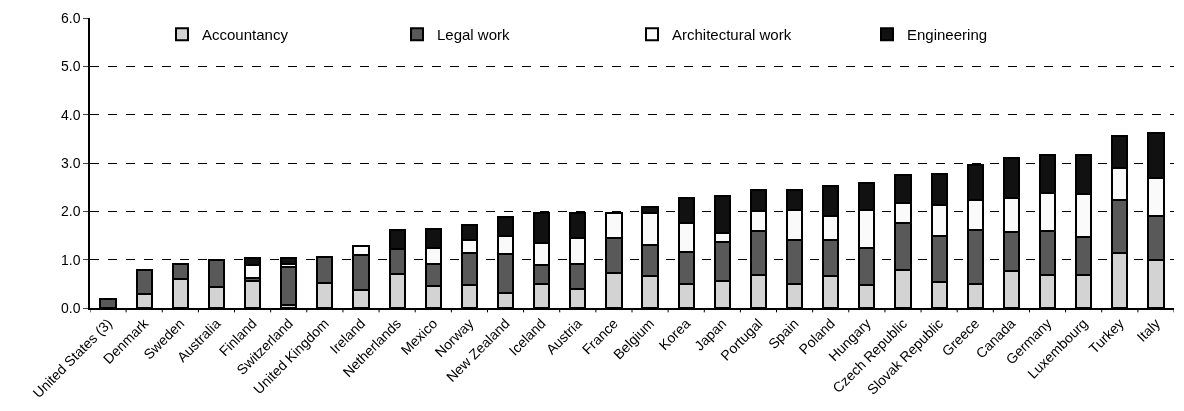 Image resolution: width=1184 pixels, height=411 pixels. What do you see at coordinates (70, 114) in the screenshot?
I see `y-tick-label: 4.0` at bounding box center [70, 114].